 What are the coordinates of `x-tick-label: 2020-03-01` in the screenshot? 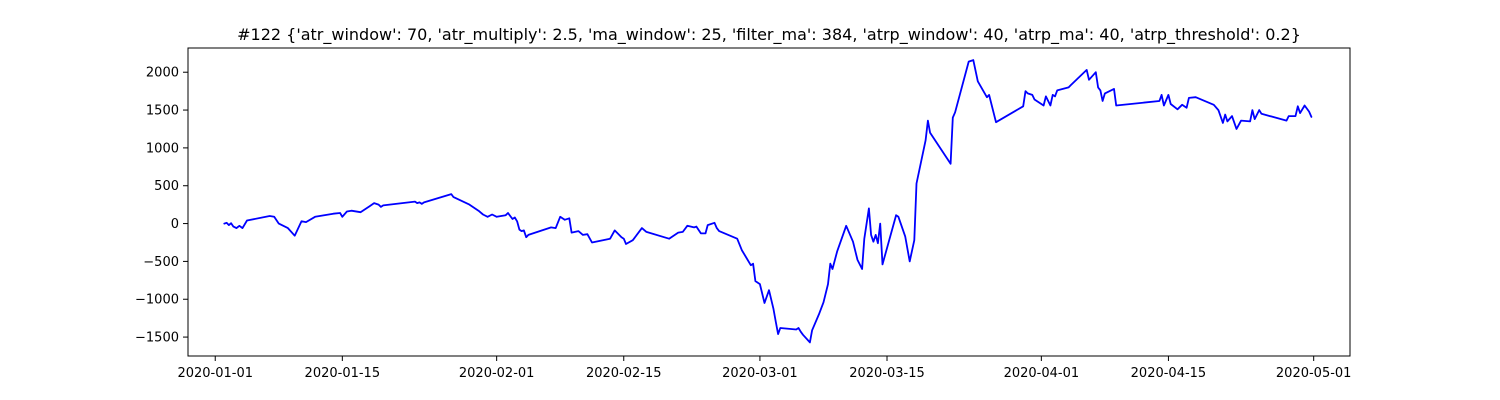 It's located at (760, 373).